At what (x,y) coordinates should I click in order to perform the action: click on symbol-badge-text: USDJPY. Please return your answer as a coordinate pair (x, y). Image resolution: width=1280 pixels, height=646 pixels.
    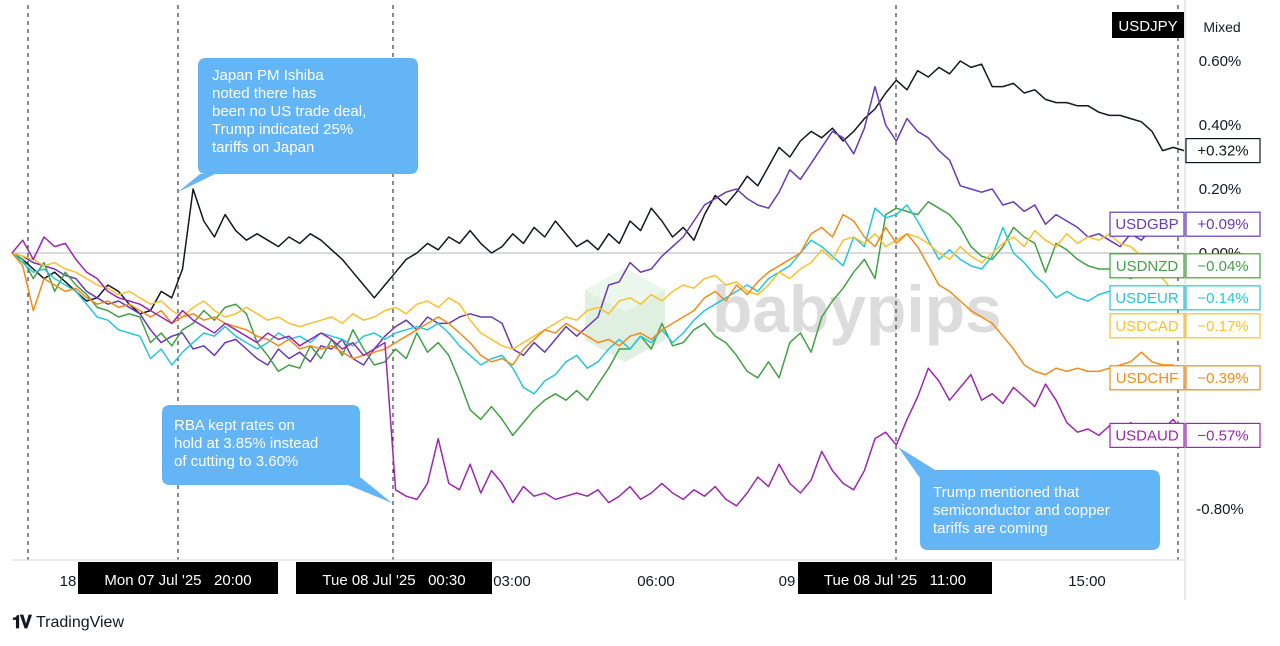
    Looking at the image, I should click on (1147, 26).